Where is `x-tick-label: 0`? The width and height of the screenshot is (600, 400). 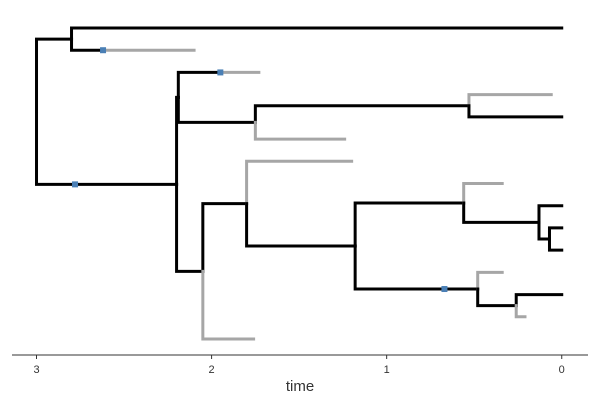
x-tick-label: 0 is located at coordinates (562, 370).